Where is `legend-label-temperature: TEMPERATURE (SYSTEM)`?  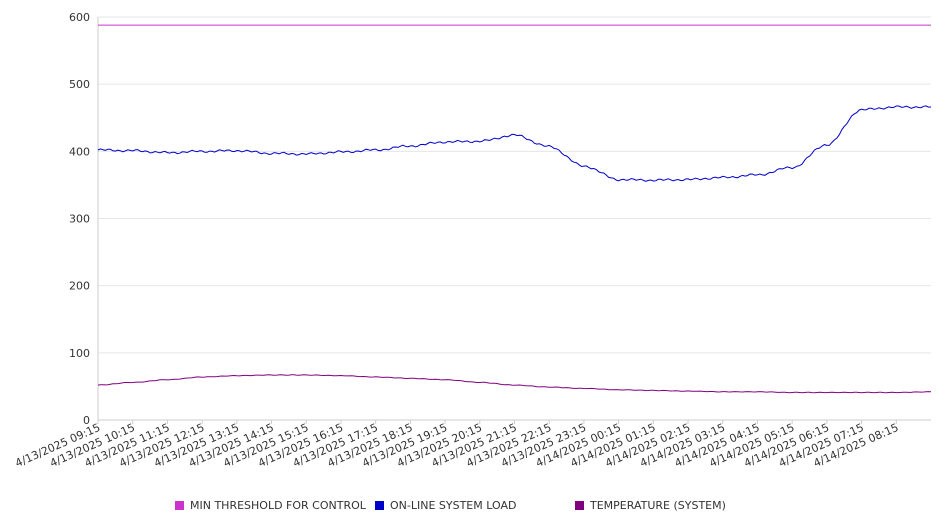 legend-label-temperature: TEMPERATURE (SYSTEM) is located at coordinates (658, 505).